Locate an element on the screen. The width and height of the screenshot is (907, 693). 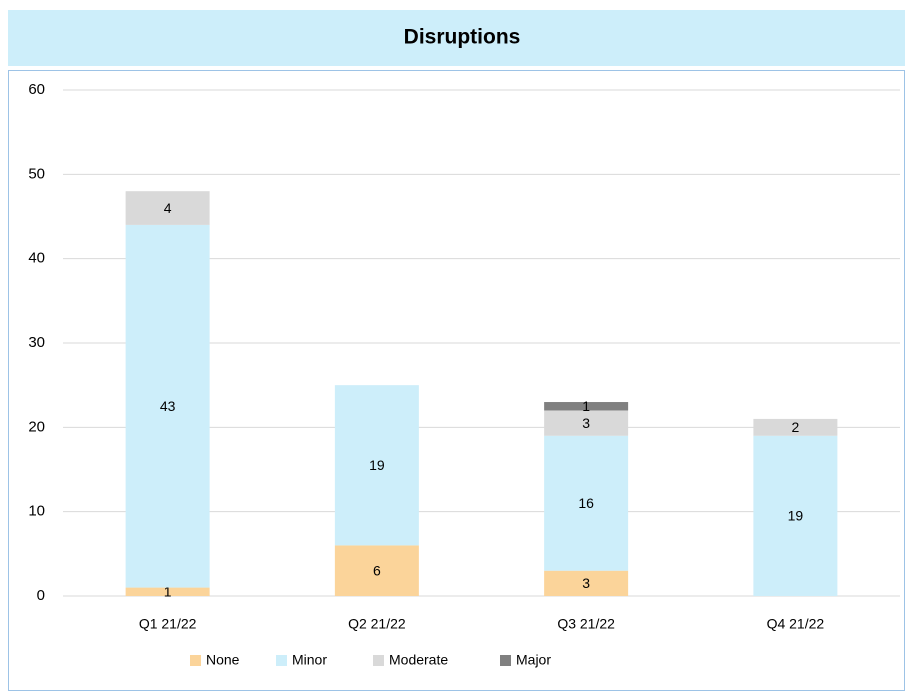
value-label: 6 is located at coordinates (377, 570).